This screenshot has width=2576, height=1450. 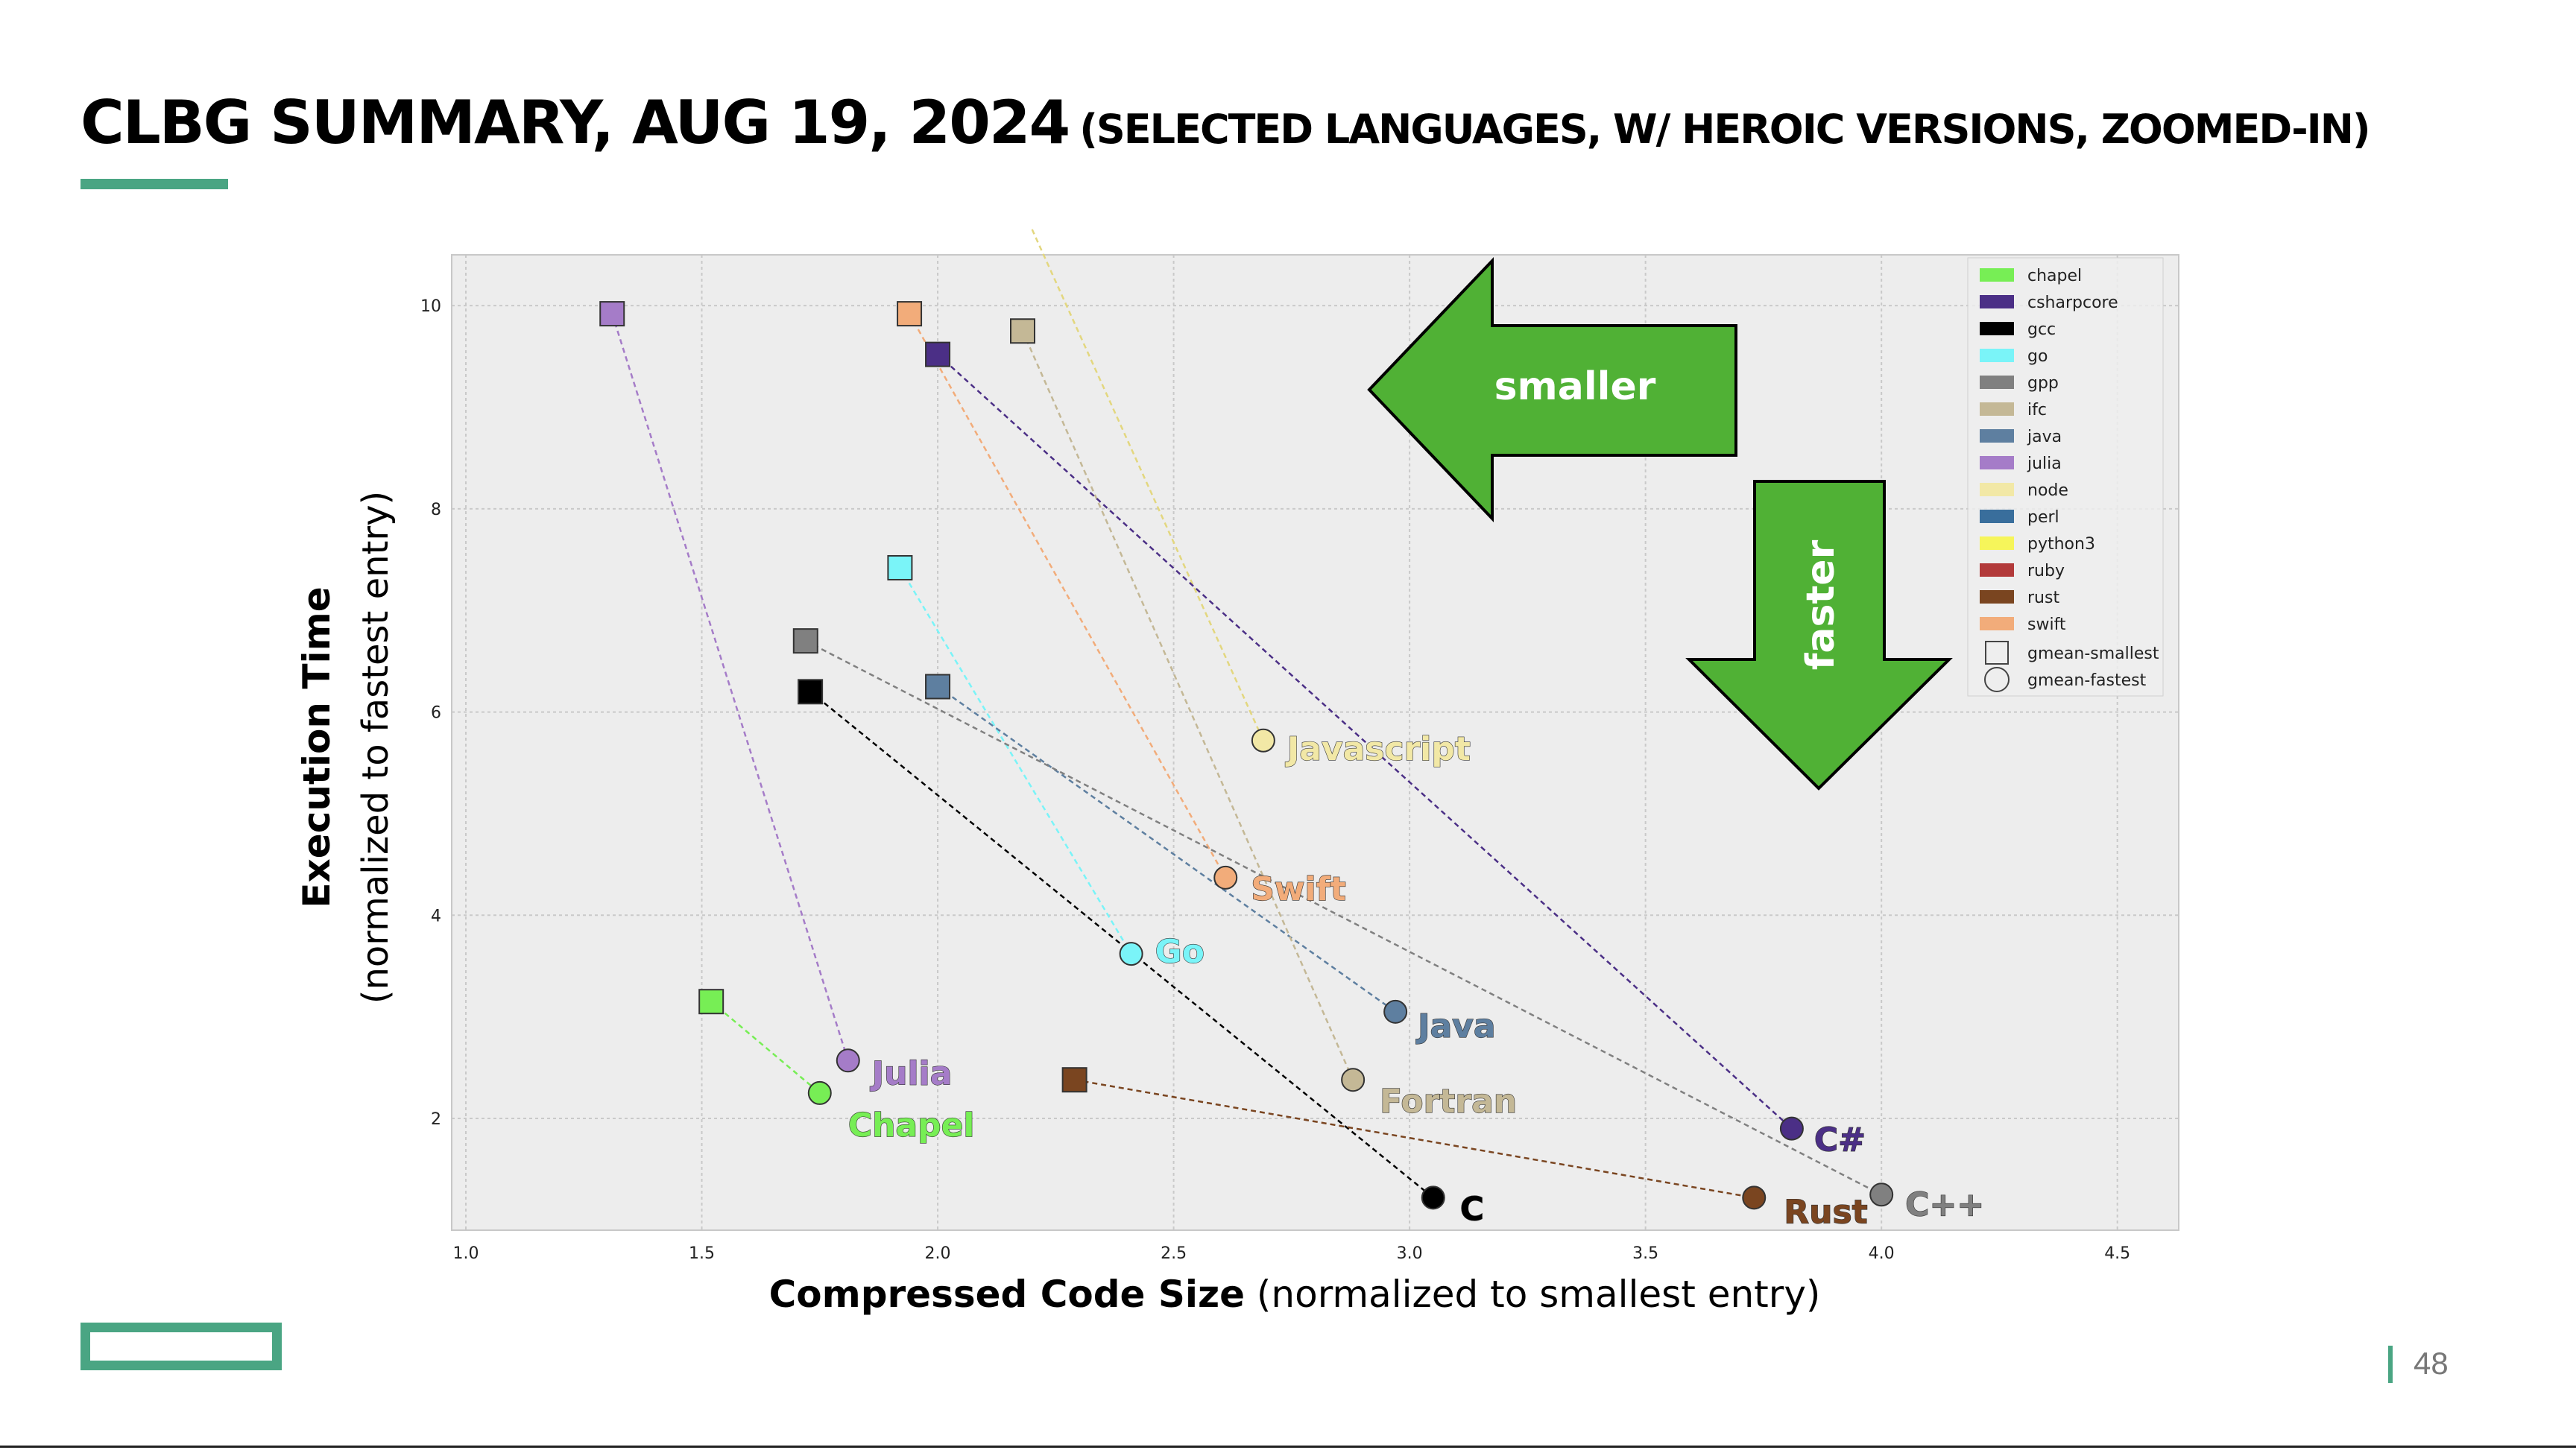 What do you see at coordinates (702, 1253) in the screenshot?
I see `x-tick-label: 1.5` at bounding box center [702, 1253].